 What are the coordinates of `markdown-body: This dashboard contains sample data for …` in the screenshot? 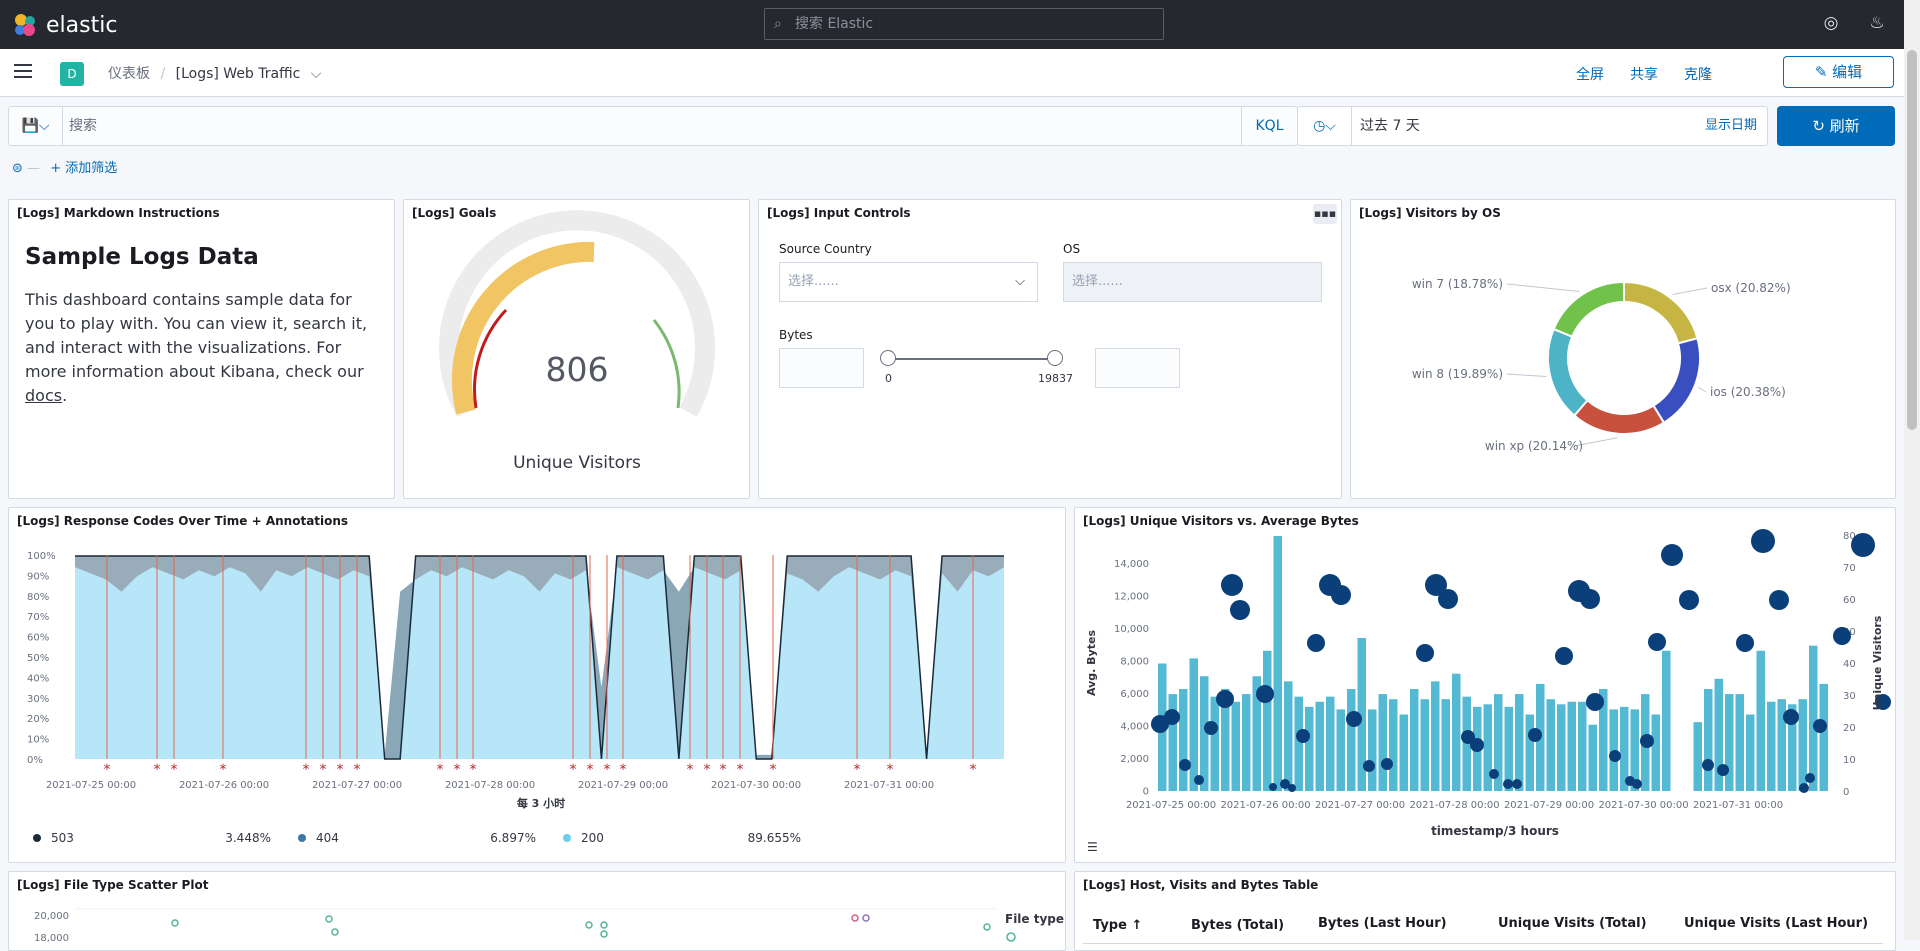 It's located at (202, 348).